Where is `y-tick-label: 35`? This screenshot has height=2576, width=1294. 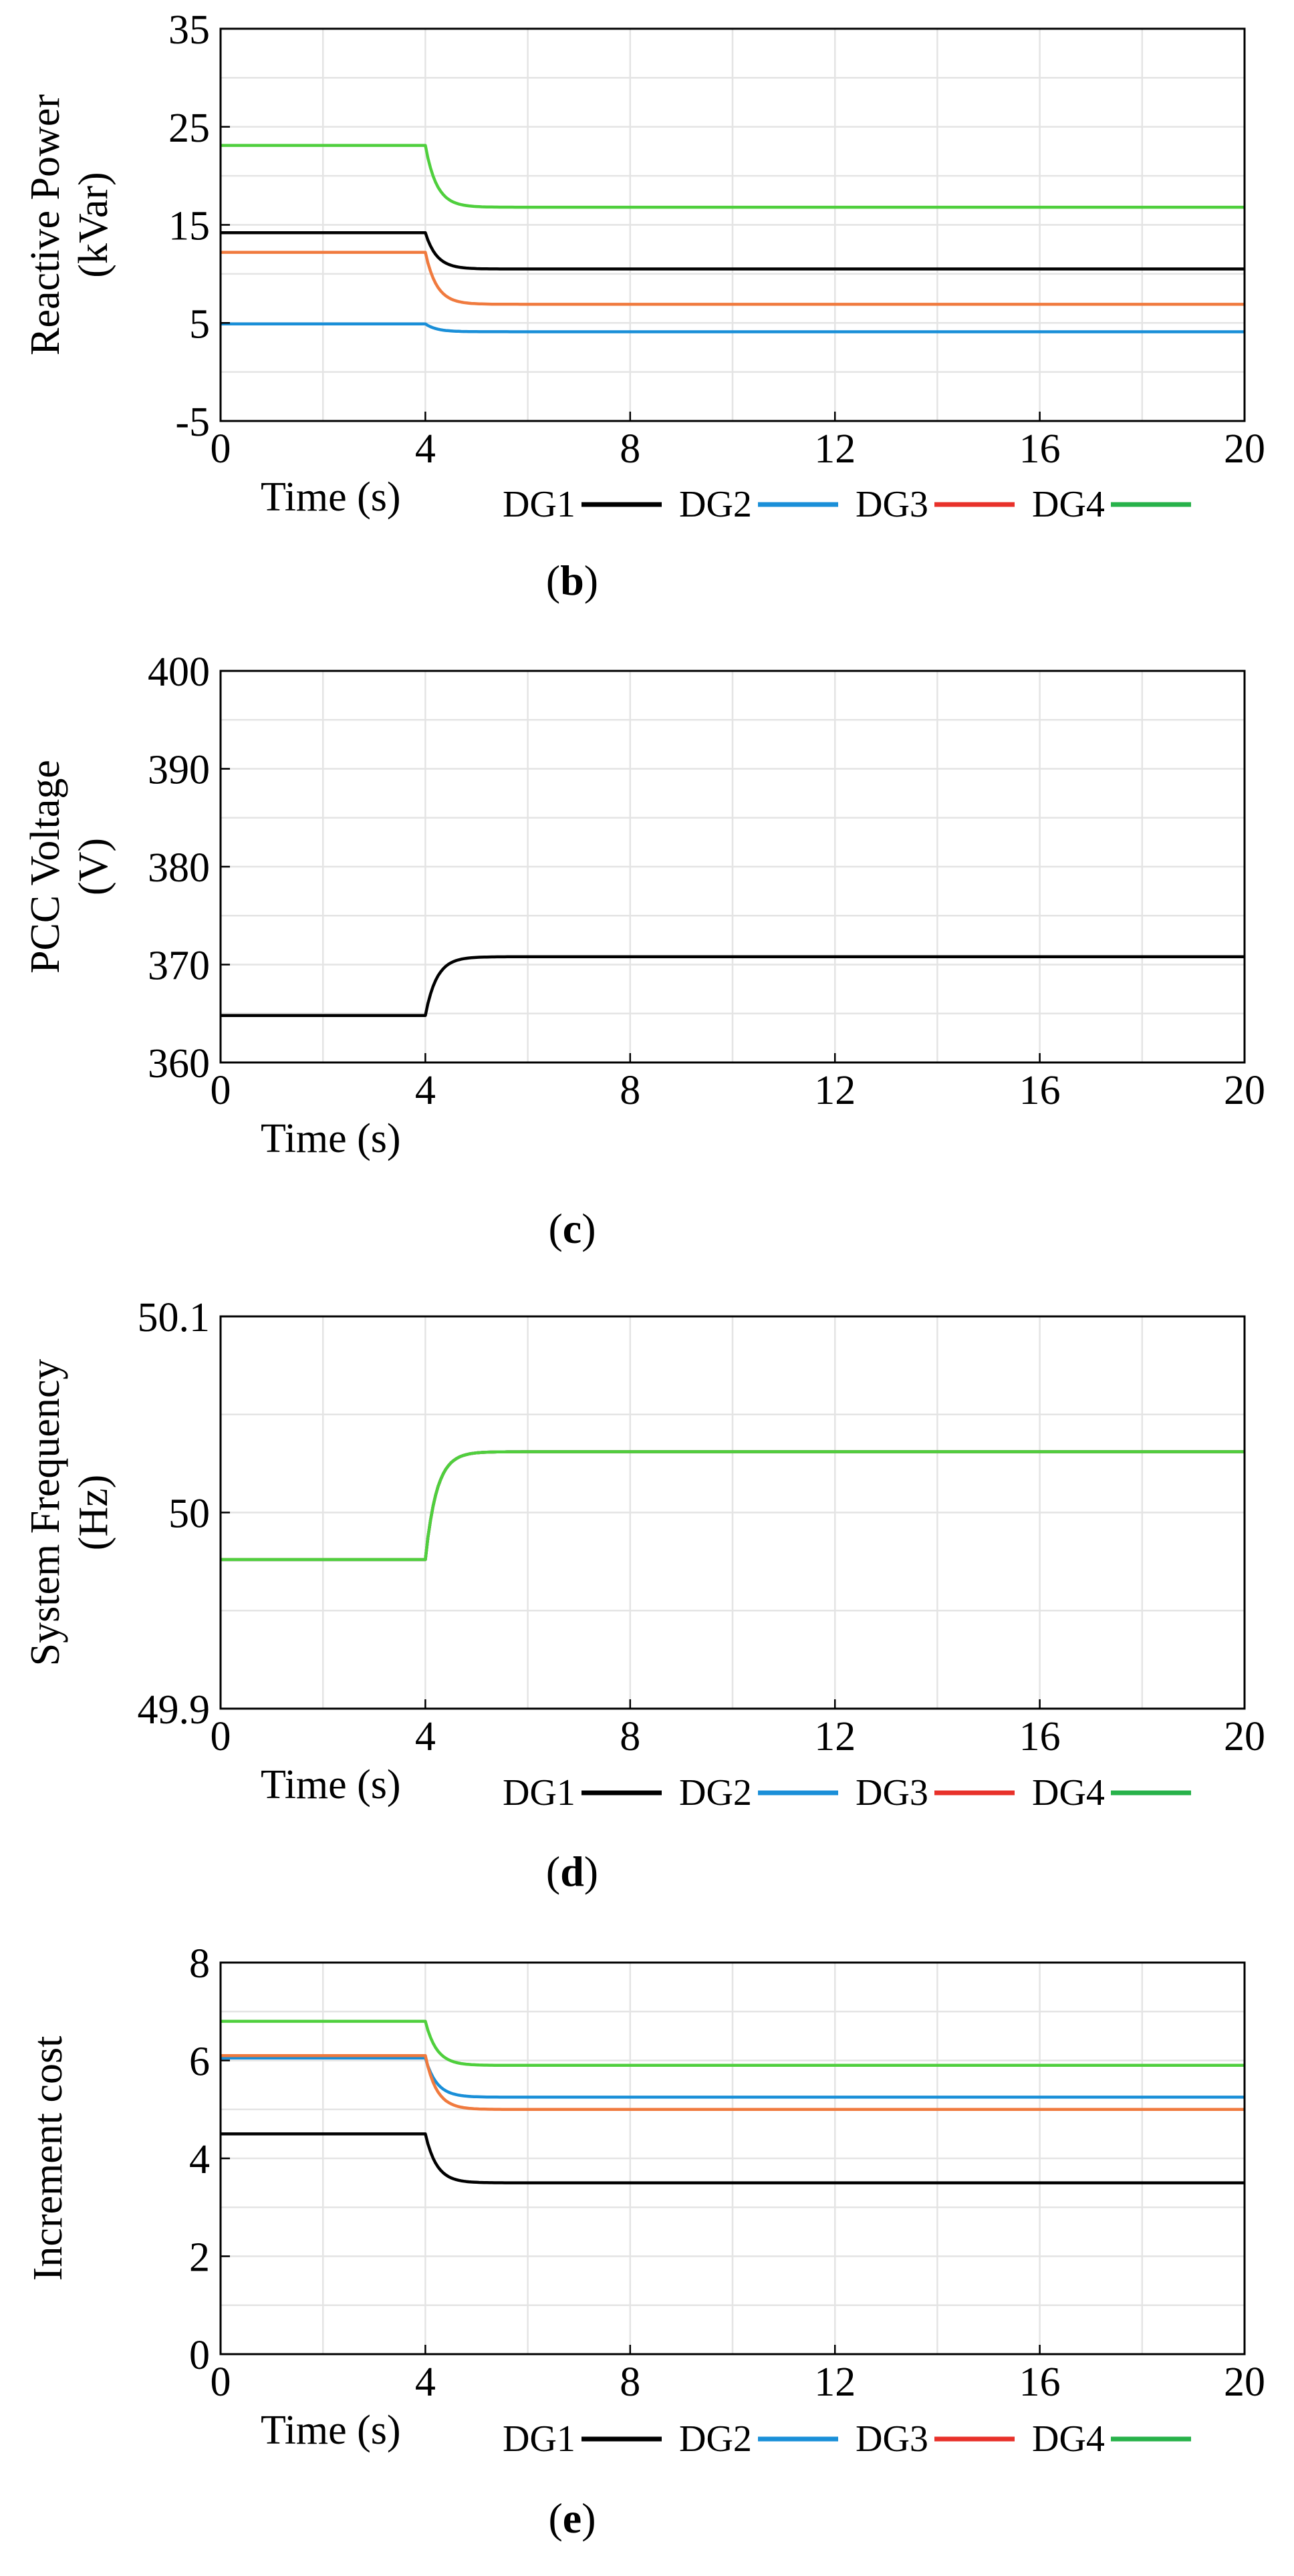
y-tick-label: 35 is located at coordinates (189, 30).